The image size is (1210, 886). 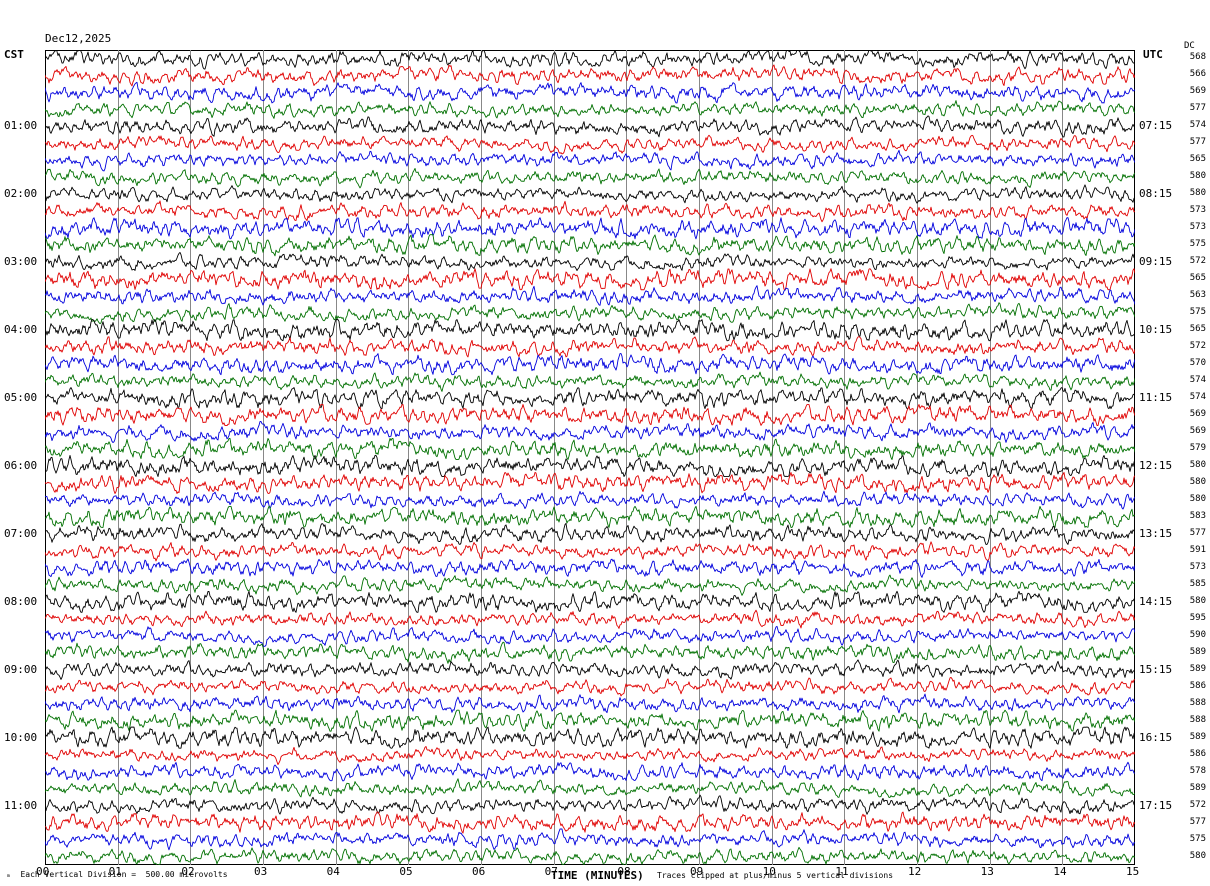 What do you see at coordinates (1197, 770) in the screenshot?
I see `dc-value: 578` at bounding box center [1197, 770].